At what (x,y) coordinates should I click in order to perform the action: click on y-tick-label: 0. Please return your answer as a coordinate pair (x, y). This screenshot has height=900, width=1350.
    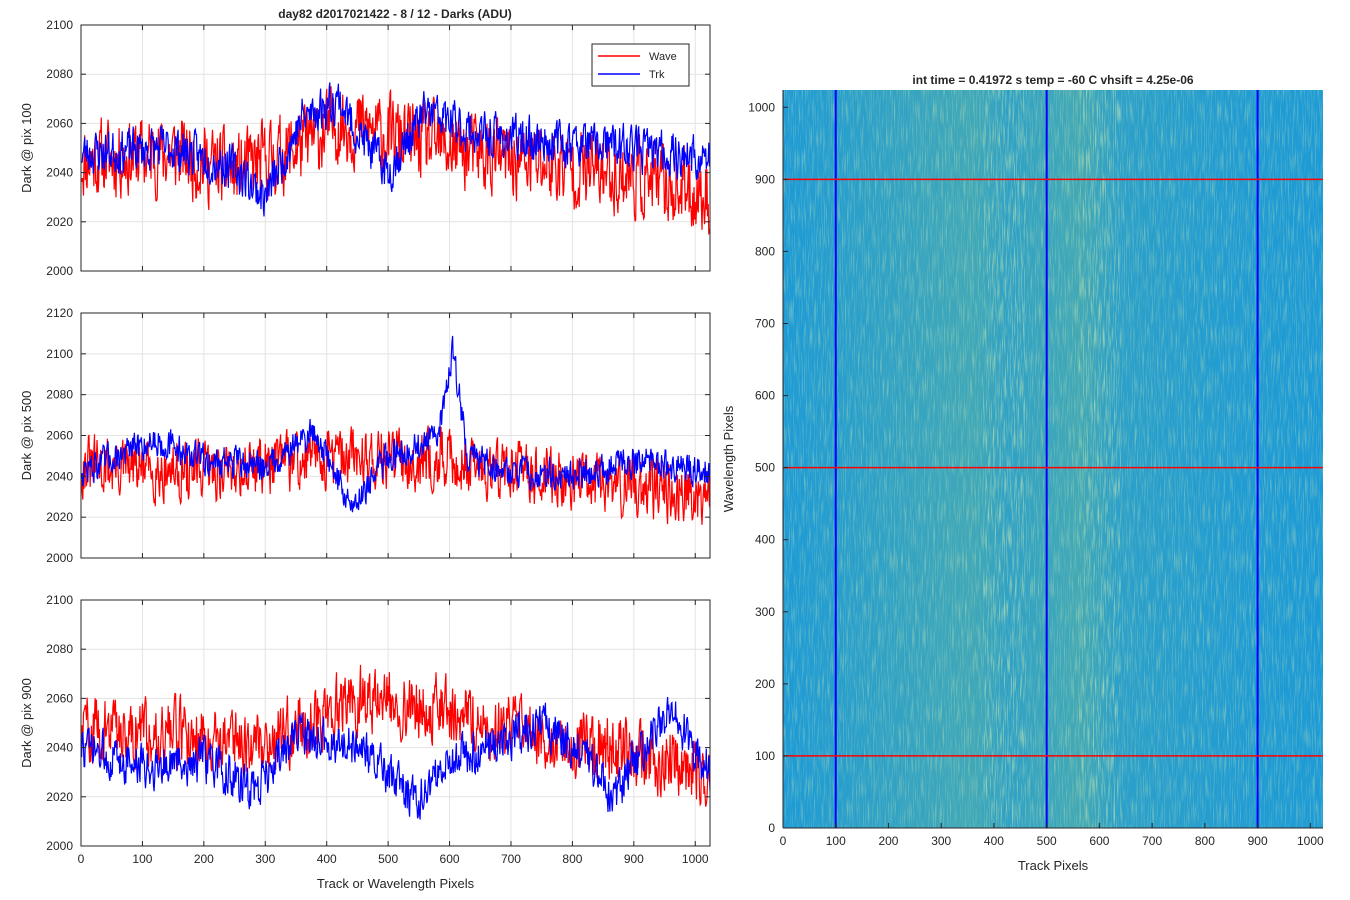
    Looking at the image, I should click on (771, 828).